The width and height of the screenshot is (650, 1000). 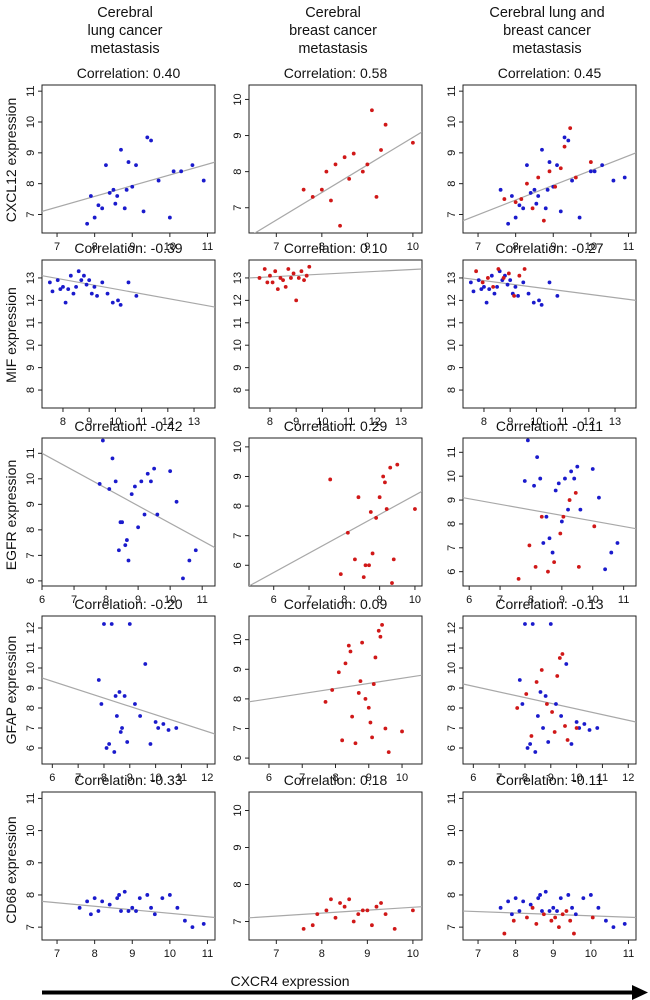 What do you see at coordinates (129, 73) in the screenshot?
I see `panel-title: Correlation: 0.40` at bounding box center [129, 73].